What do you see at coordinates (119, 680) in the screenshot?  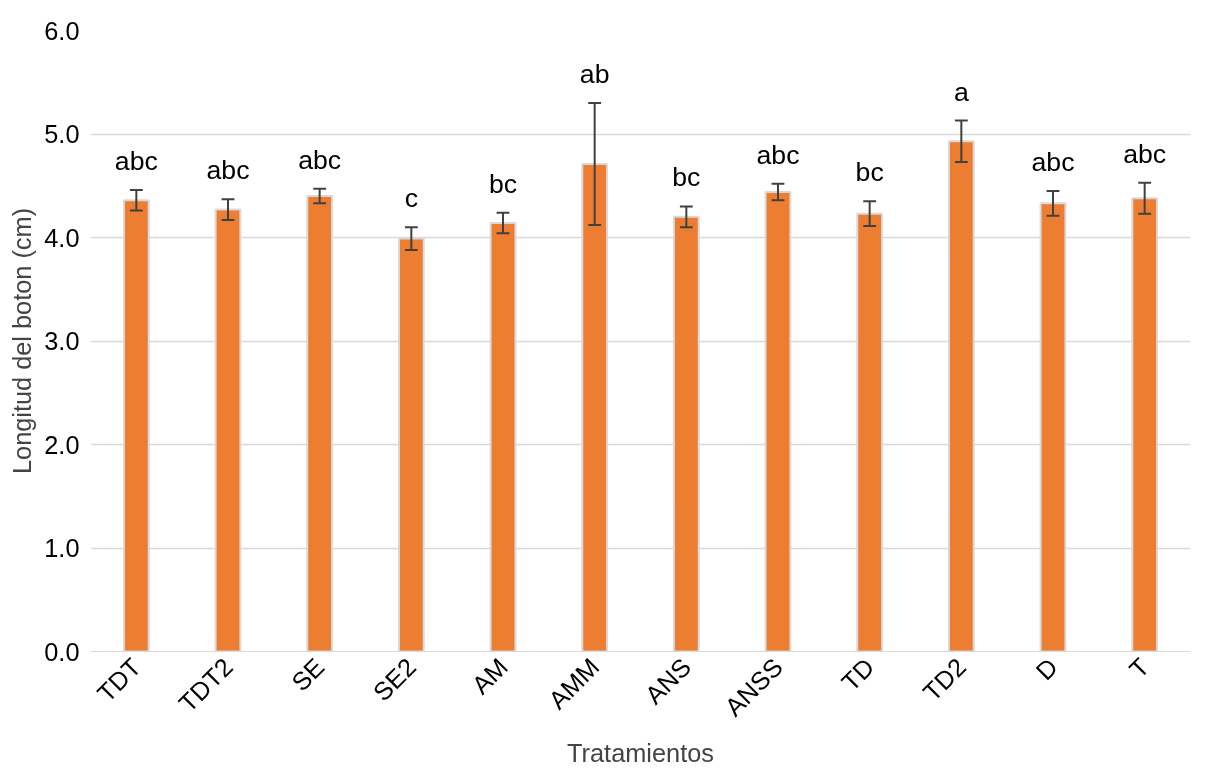 I see `x-tick-label: TDT` at bounding box center [119, 680].